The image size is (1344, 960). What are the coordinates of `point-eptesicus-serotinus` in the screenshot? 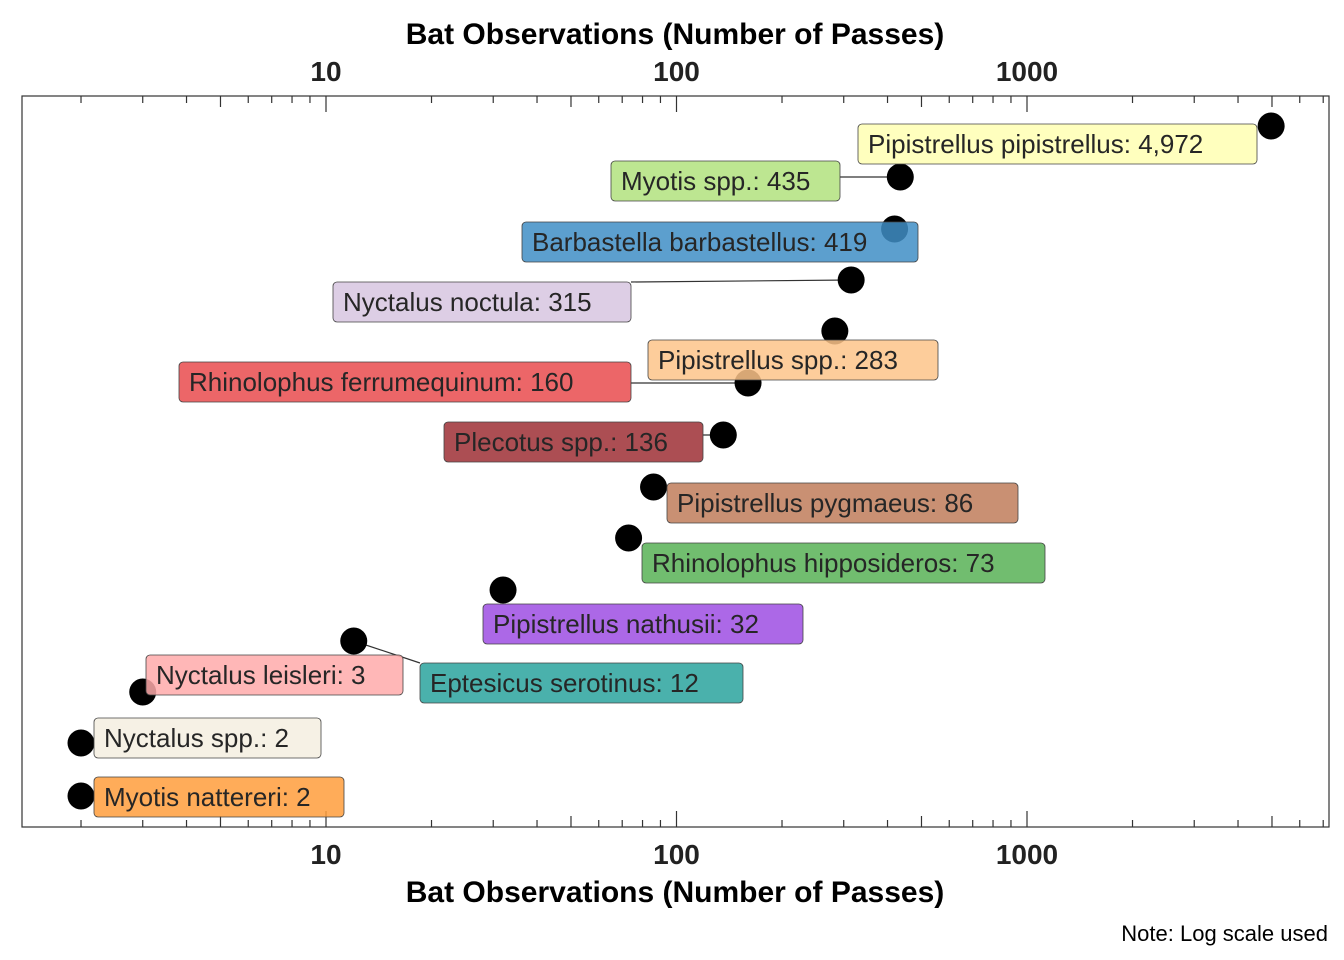 It's located at (354, 641).